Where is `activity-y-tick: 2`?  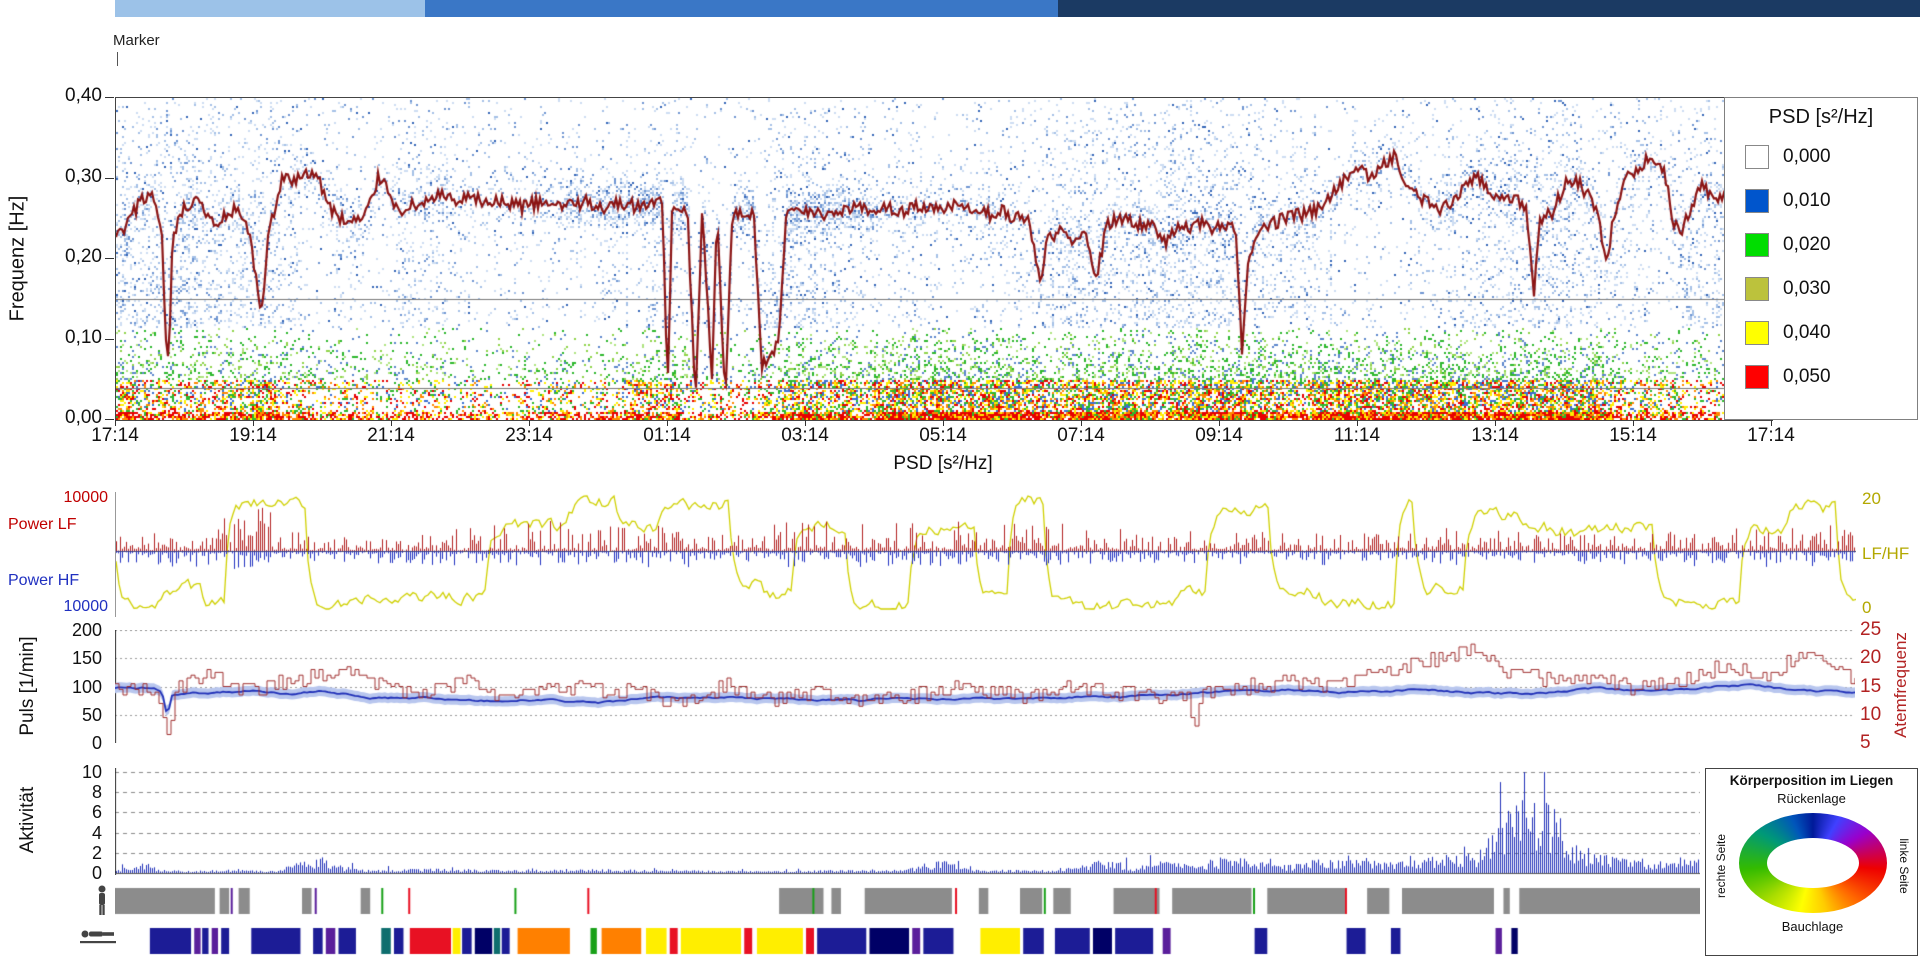
activity-y-tick: 2 is located at coordinates (96, 852).